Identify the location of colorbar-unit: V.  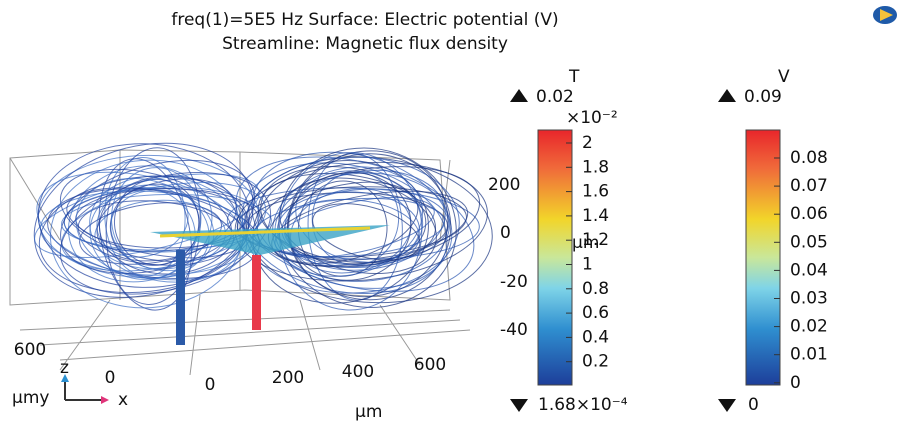
(784, 77).